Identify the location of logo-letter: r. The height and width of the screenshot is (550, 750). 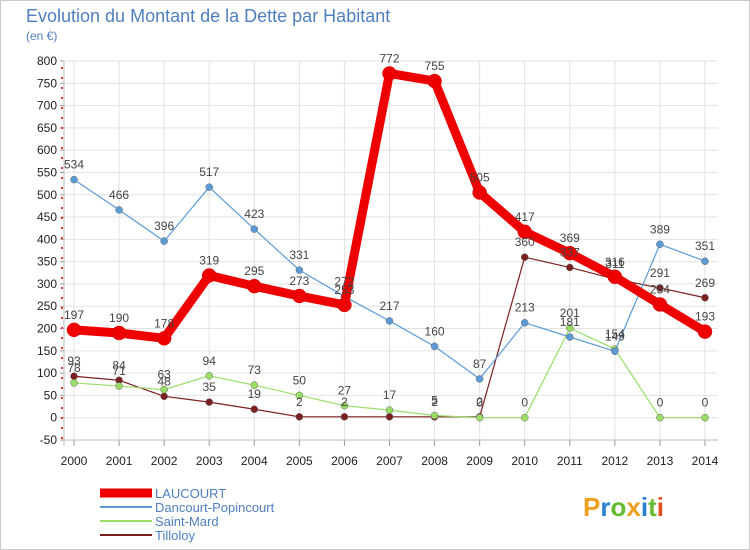
(605, 507).